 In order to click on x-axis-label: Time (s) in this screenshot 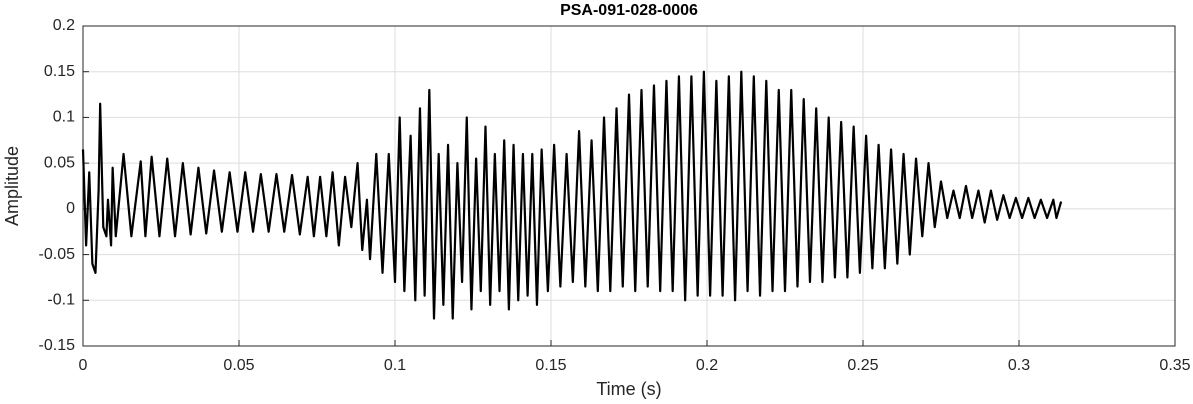, I will do `click(628, 389)`.